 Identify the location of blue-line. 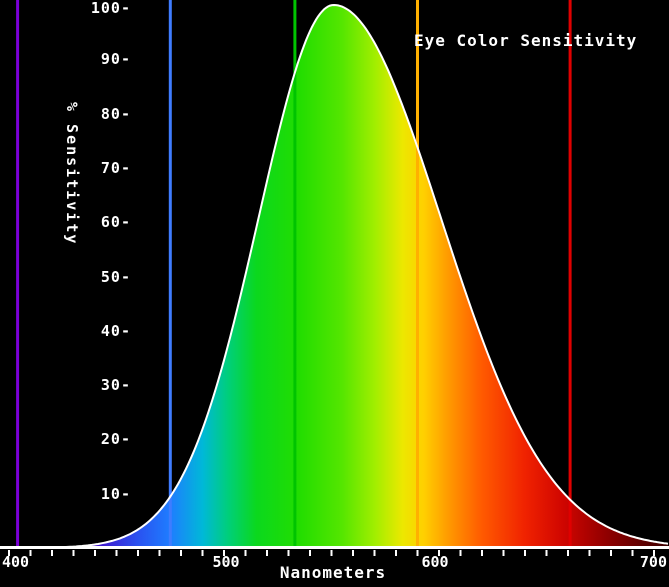
(170, 274).